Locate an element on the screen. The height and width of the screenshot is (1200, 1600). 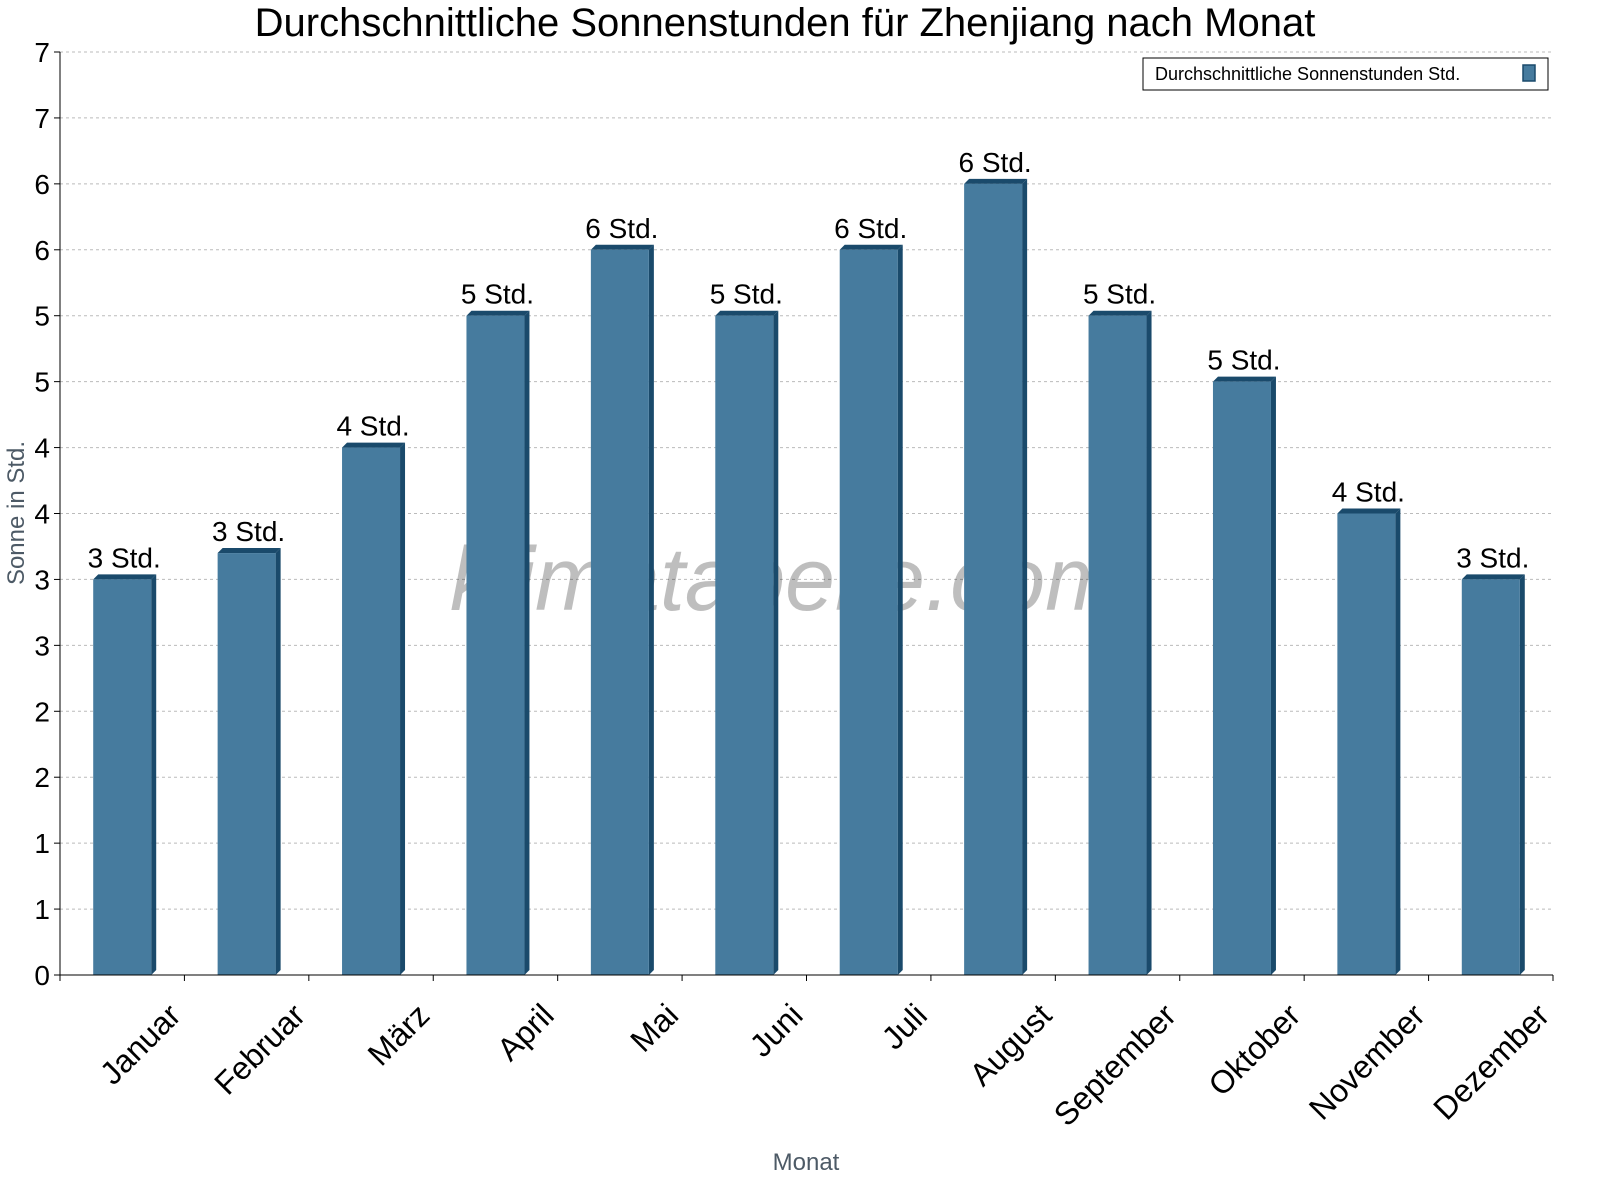
x-tick-label: August is located at coordinates (1011, 1045).